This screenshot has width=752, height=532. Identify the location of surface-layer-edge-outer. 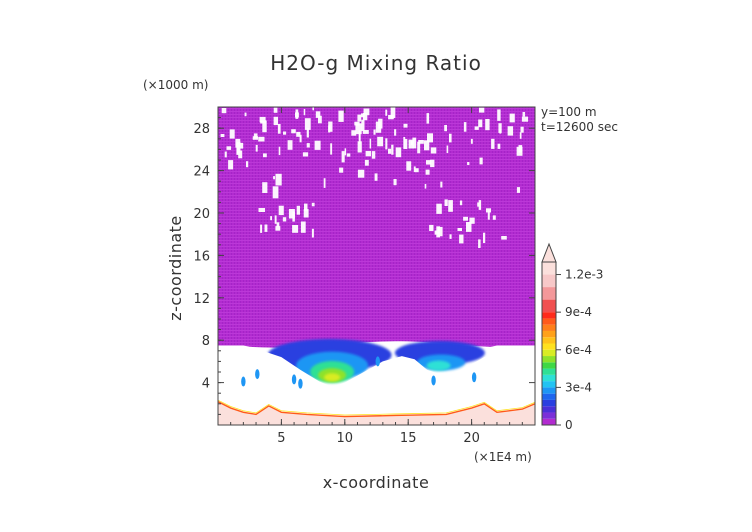
(376, 407).